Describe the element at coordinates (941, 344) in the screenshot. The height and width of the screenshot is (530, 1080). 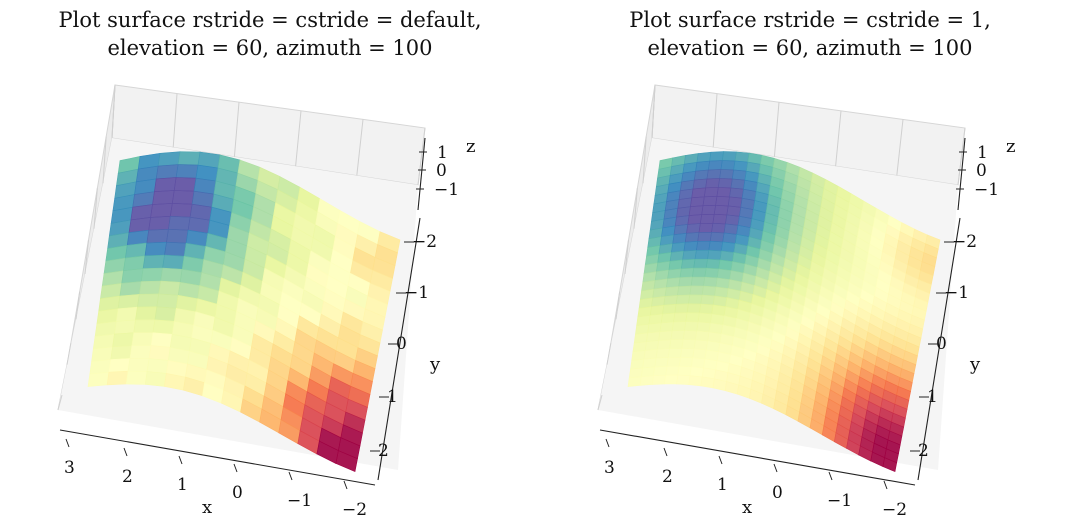
I see `y-tick-label: 0` at that location.